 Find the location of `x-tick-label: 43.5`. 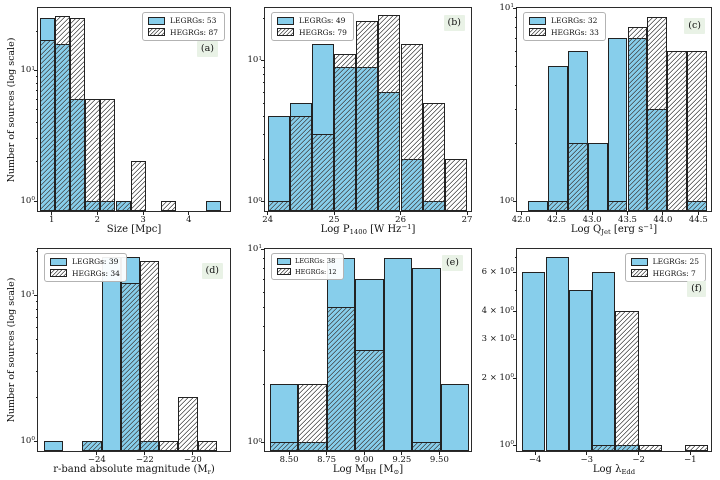

x-tick-label: 43.5 is located at coordinates (627, 220).